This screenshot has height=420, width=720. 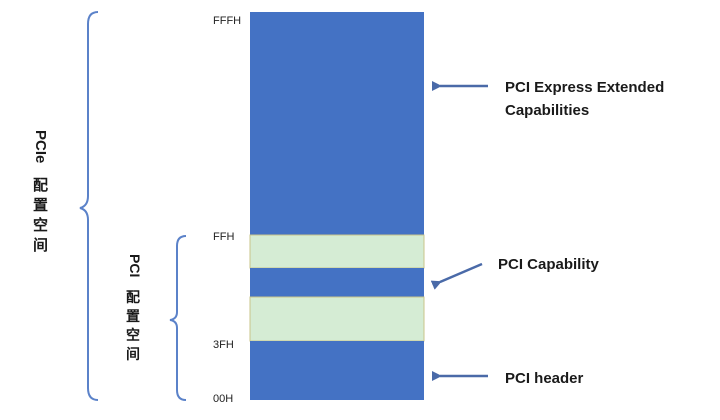 What do you see at coordinates (178, 318) in the screenshot?
I see `pci-brace` at bounding box center [178, 318].